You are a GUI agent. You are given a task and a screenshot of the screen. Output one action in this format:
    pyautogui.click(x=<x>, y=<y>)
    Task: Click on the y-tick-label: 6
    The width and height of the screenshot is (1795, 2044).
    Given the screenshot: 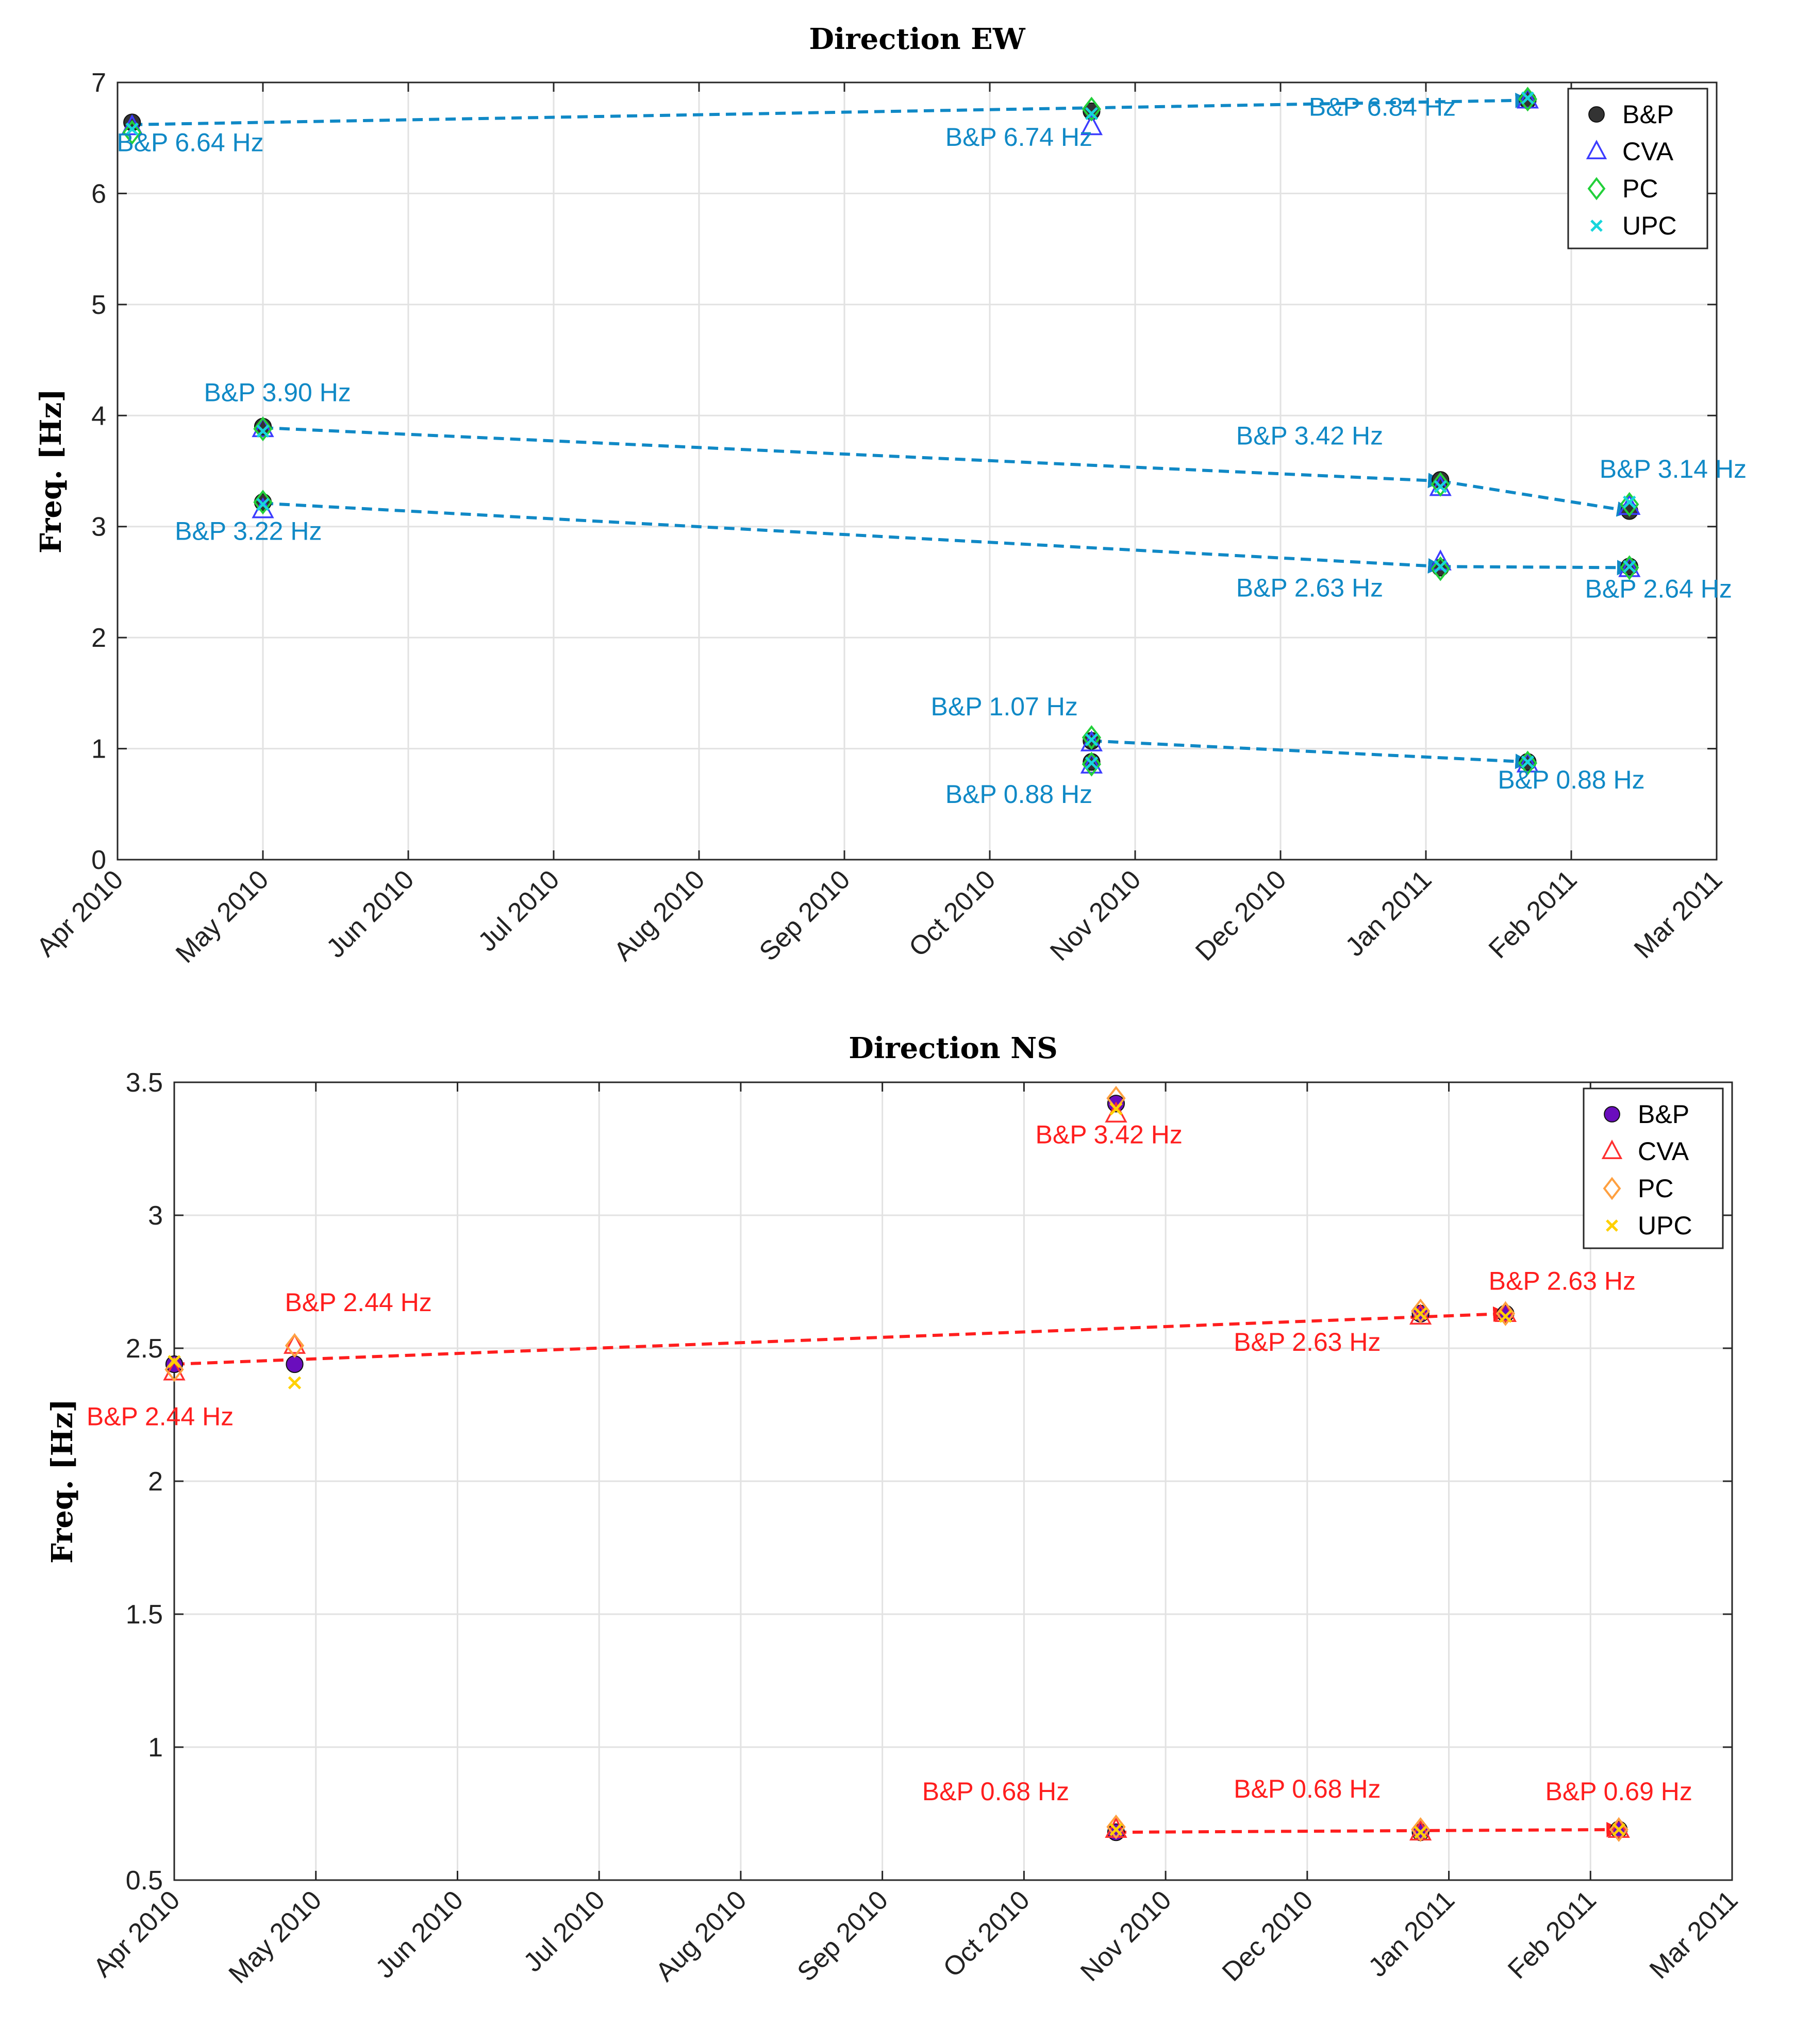 What is the action you would take?
    pyautogui.click(x=98, y=194)
    